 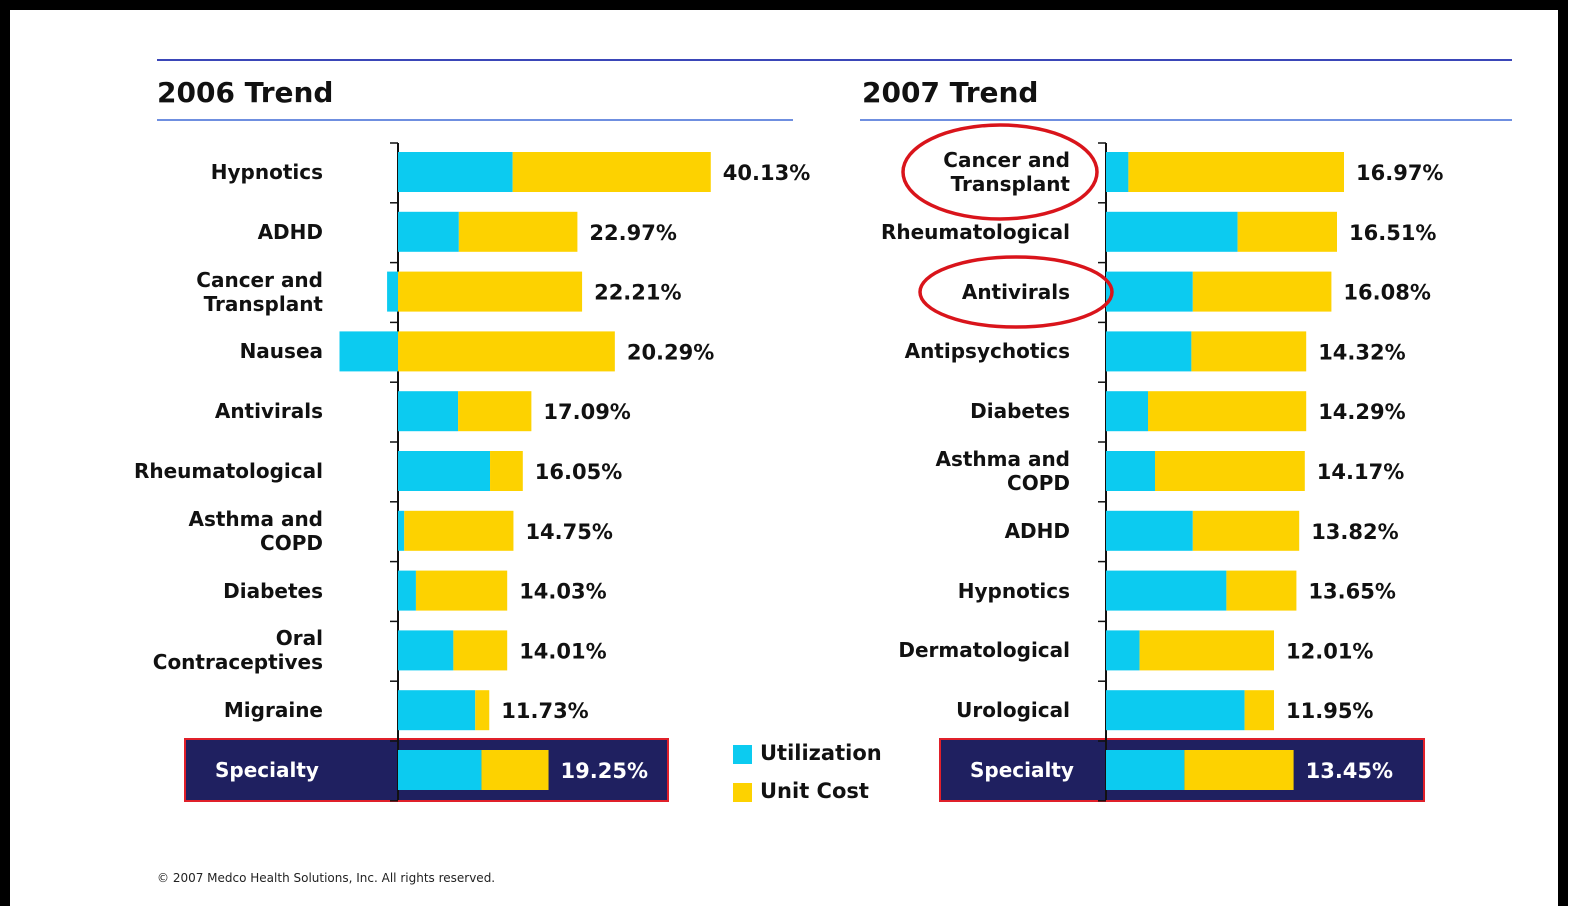 What do you see at coordinates (1386, 293) in the screenshot?
I see `total-label: 16.08%` at bounding box center [1386, 293].